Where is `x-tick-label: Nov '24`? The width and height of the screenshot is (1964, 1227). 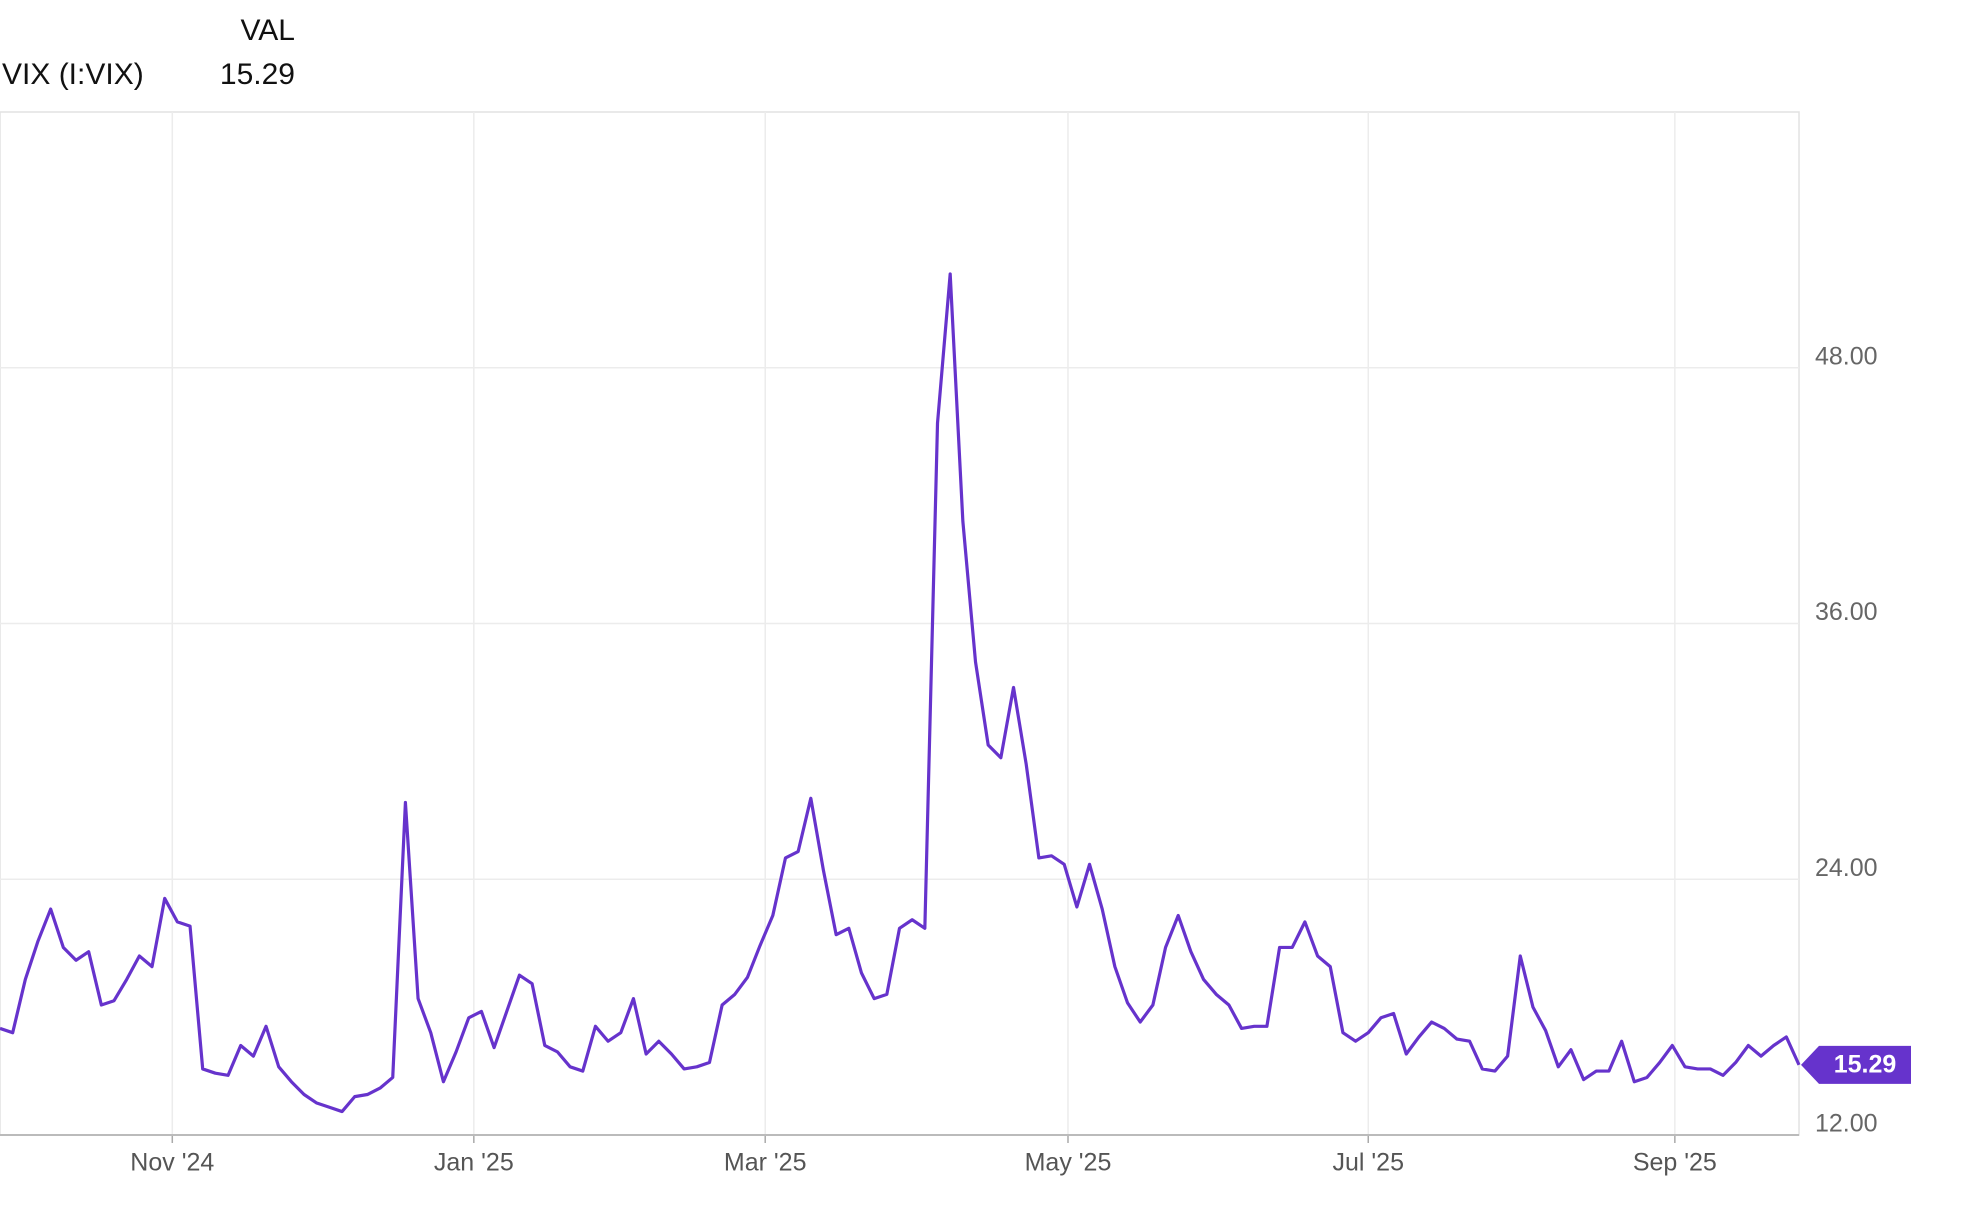 x-tick-label: Nov '24 is located at coordinates (172, 1163).